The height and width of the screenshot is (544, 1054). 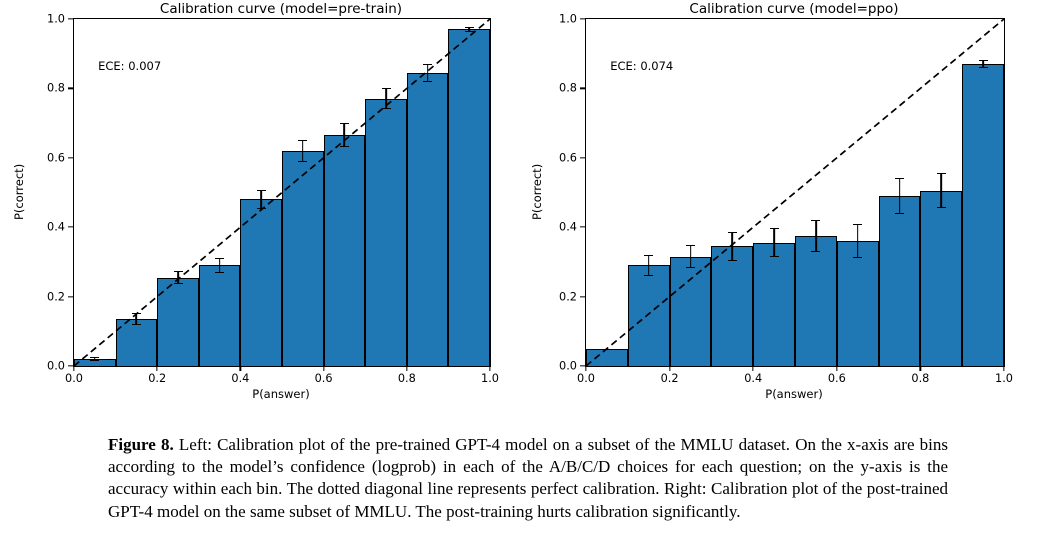 What do you see at coordinates (794, 394) in the screenshot?
I see `x-axis-label-ppo: P(answer)` at bounding box center [794, 394].